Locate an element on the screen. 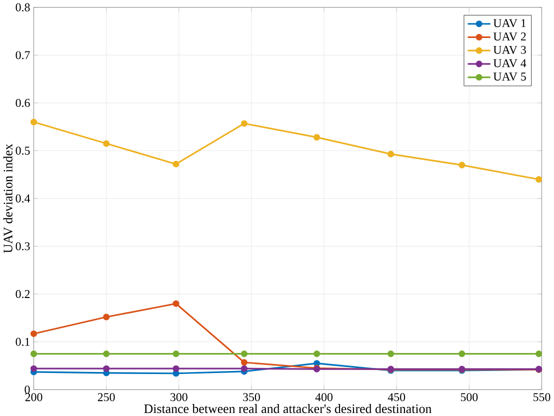  x-tick-label: 500 is located at coordinates (469, 396).